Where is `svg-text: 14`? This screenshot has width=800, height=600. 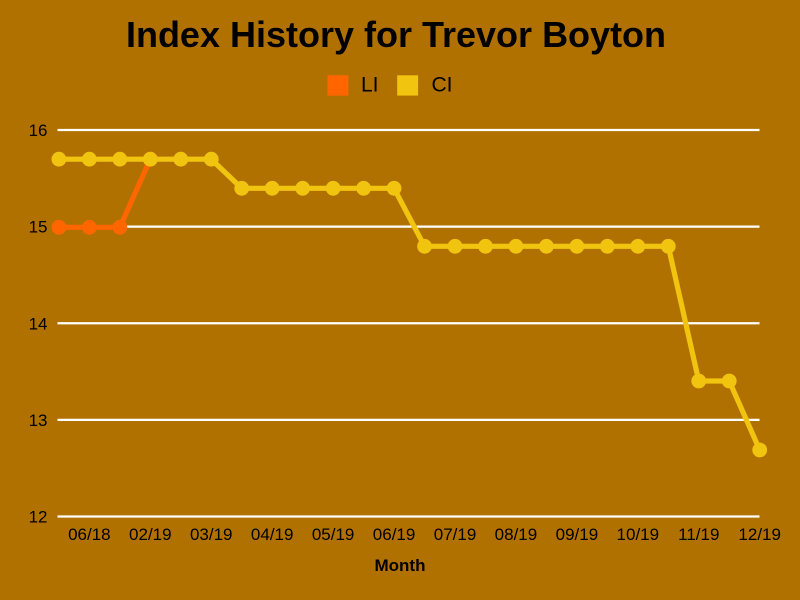
svg-text: 14 is located at coordinates (38, 323).